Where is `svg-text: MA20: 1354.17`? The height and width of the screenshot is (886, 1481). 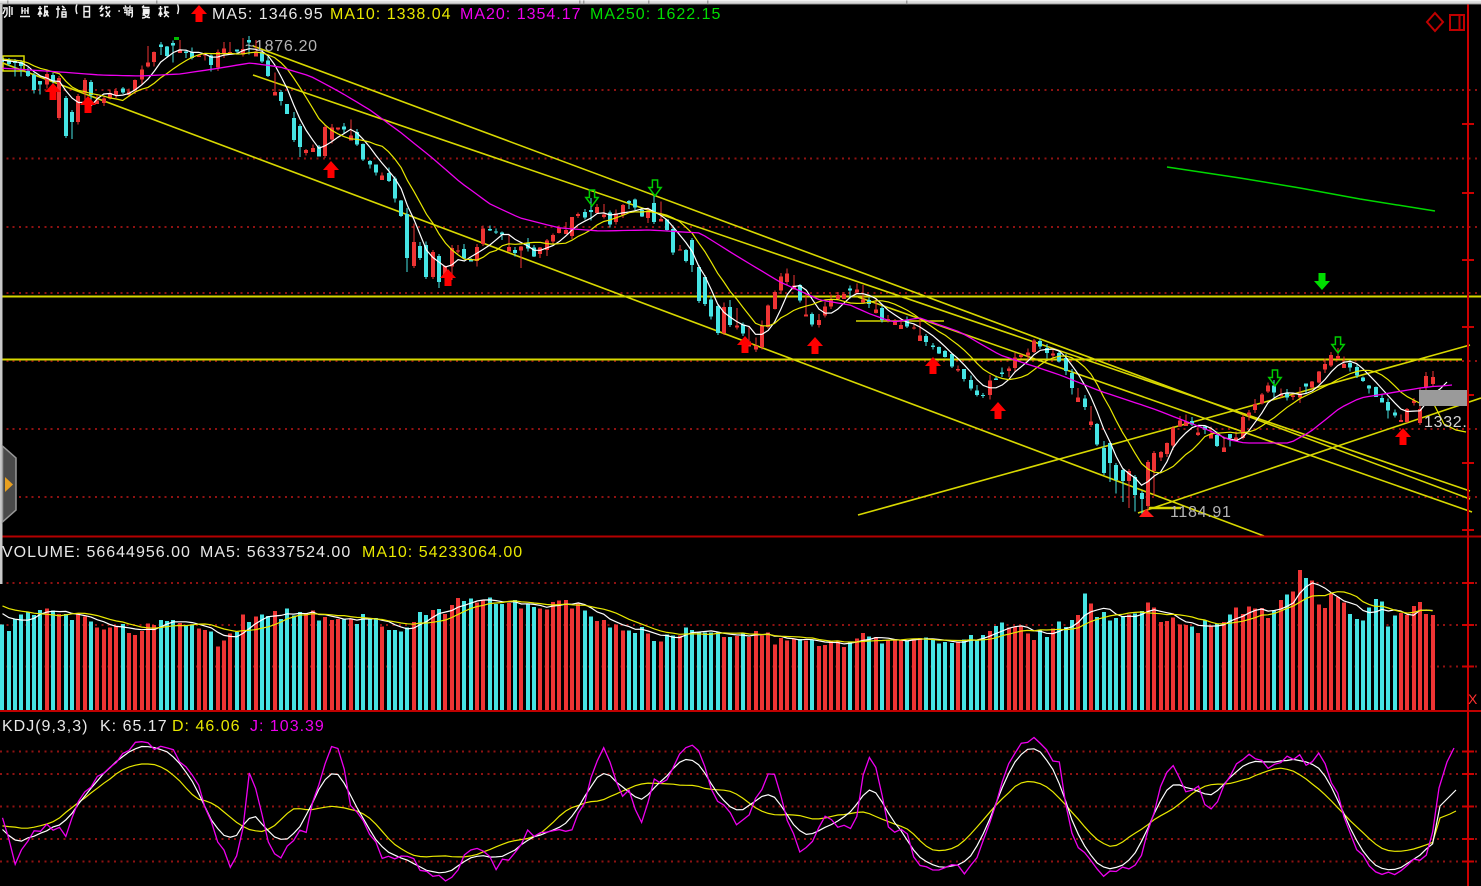 svg-text: MA20: 1354.17 is located at coordinates (521, 14).